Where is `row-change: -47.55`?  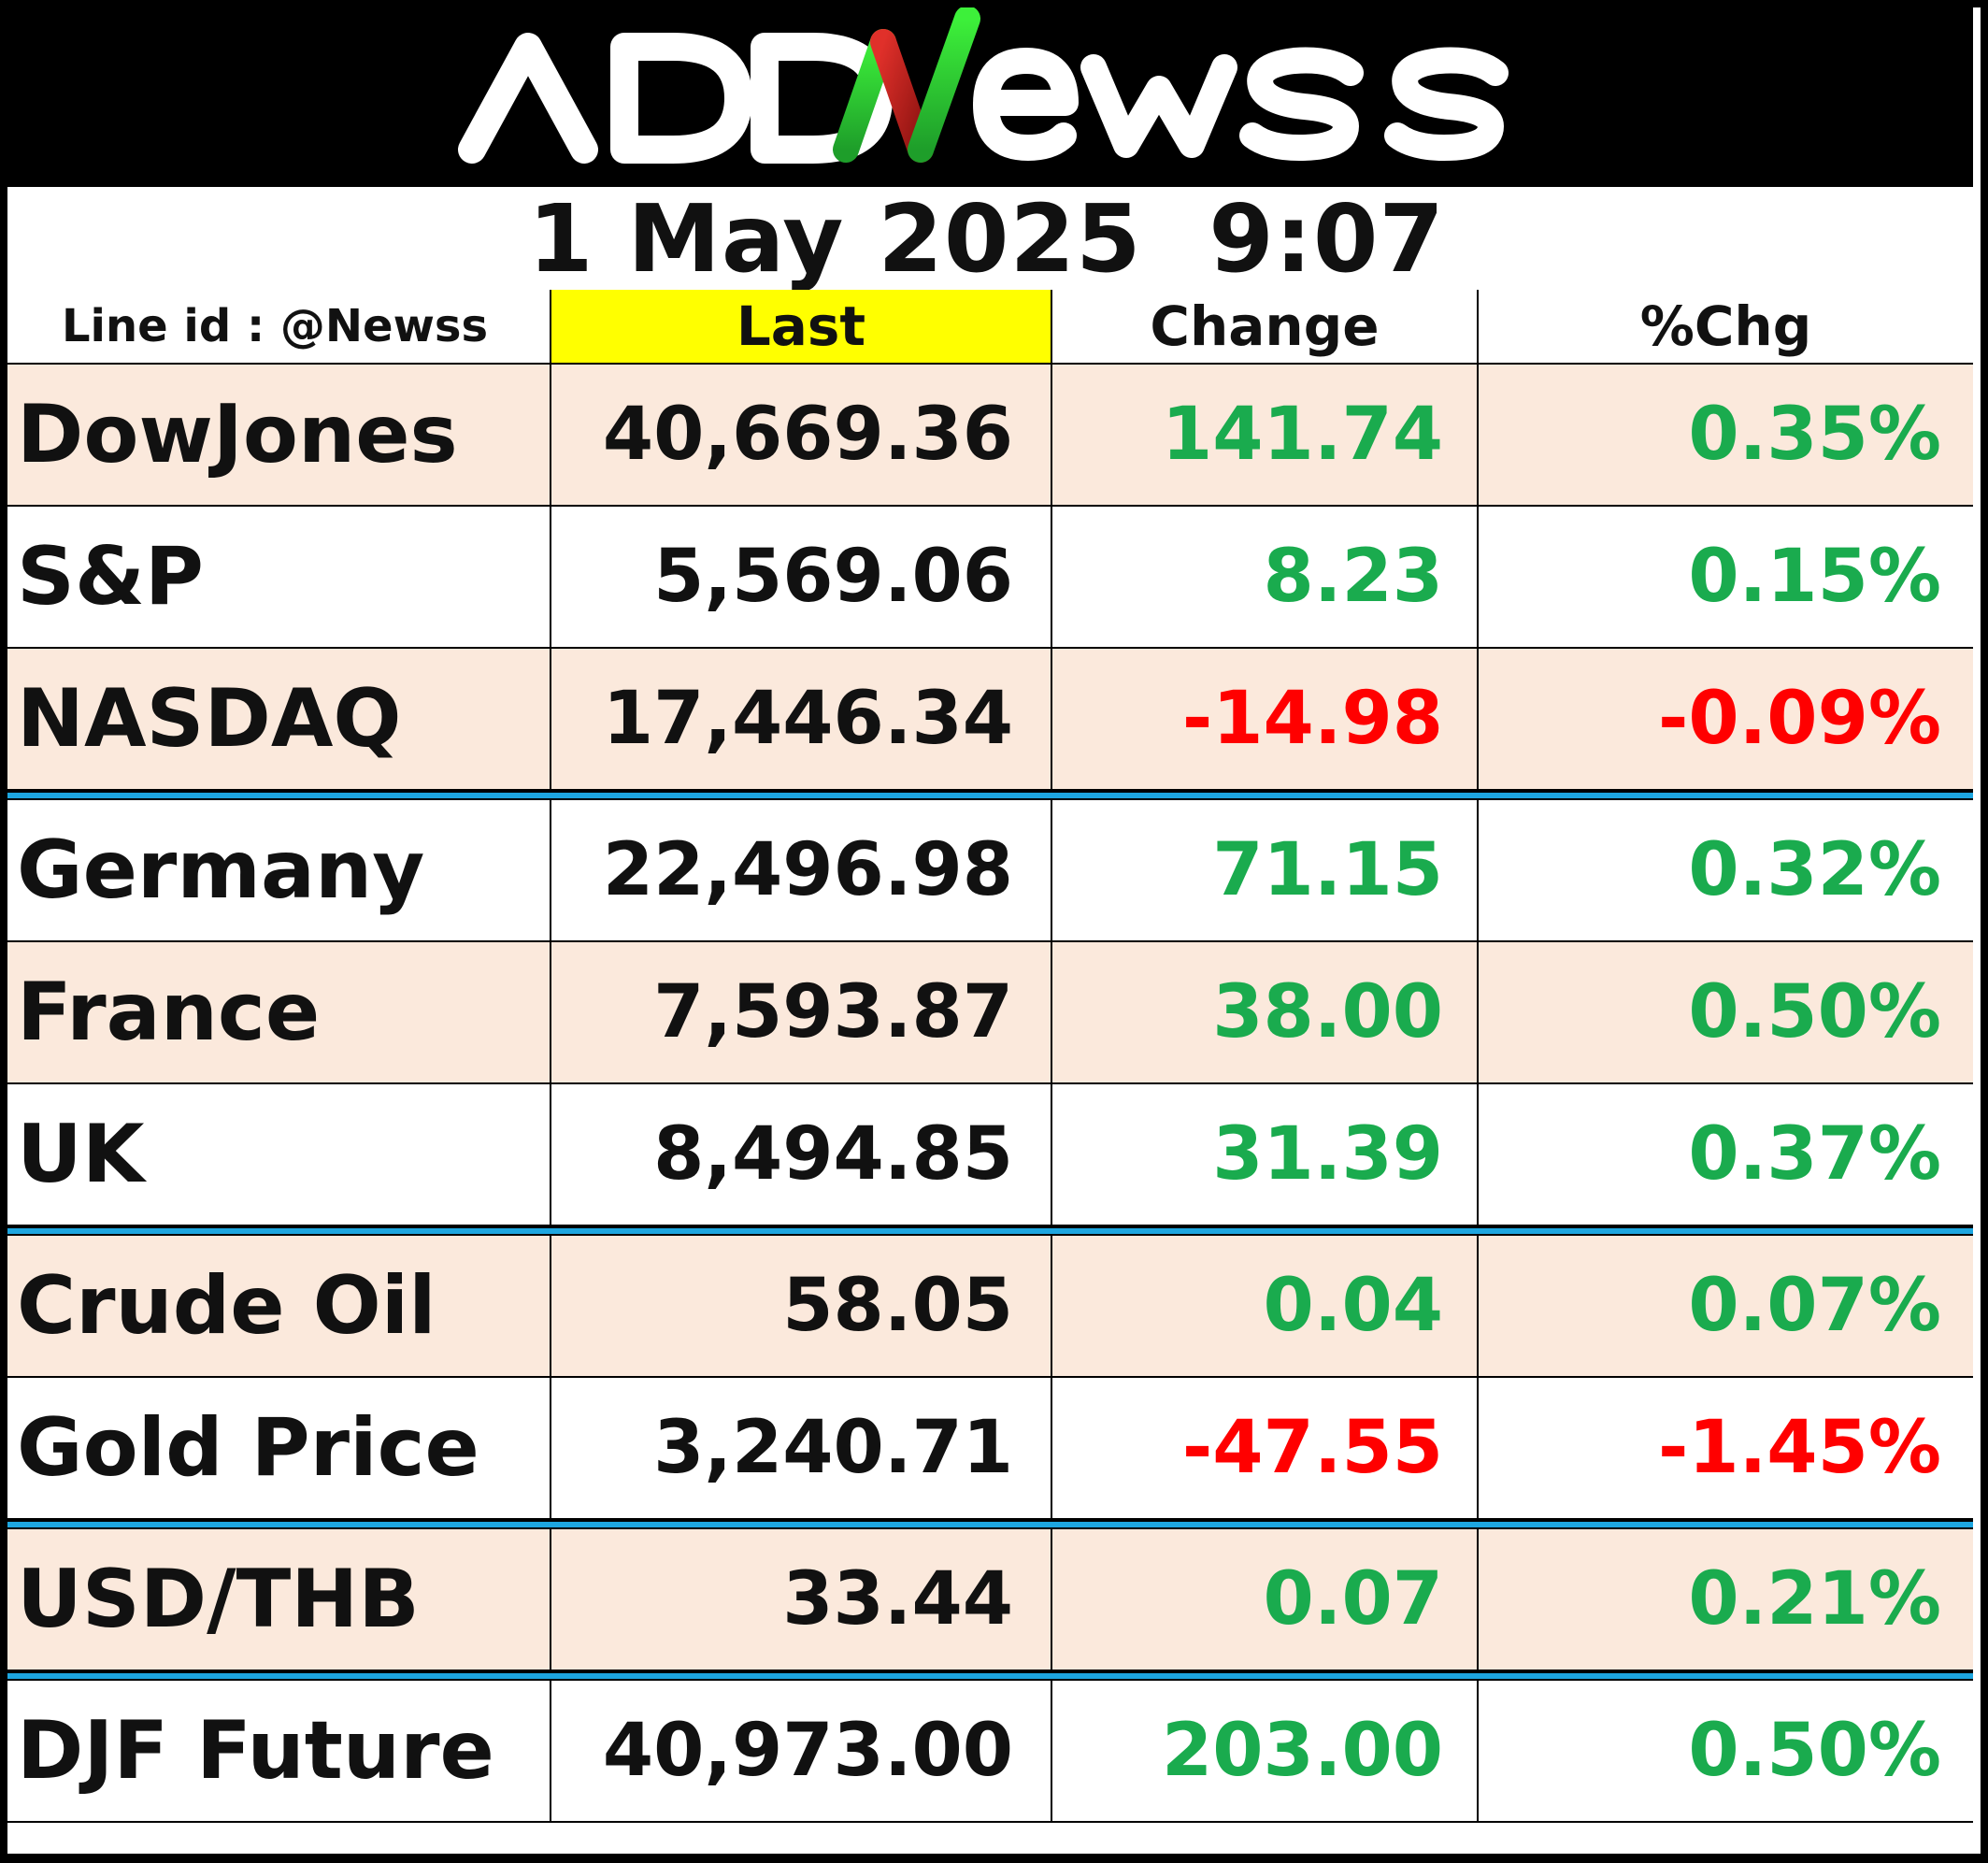 row-change: -47.55 is located at coordinates (1265, 1449).